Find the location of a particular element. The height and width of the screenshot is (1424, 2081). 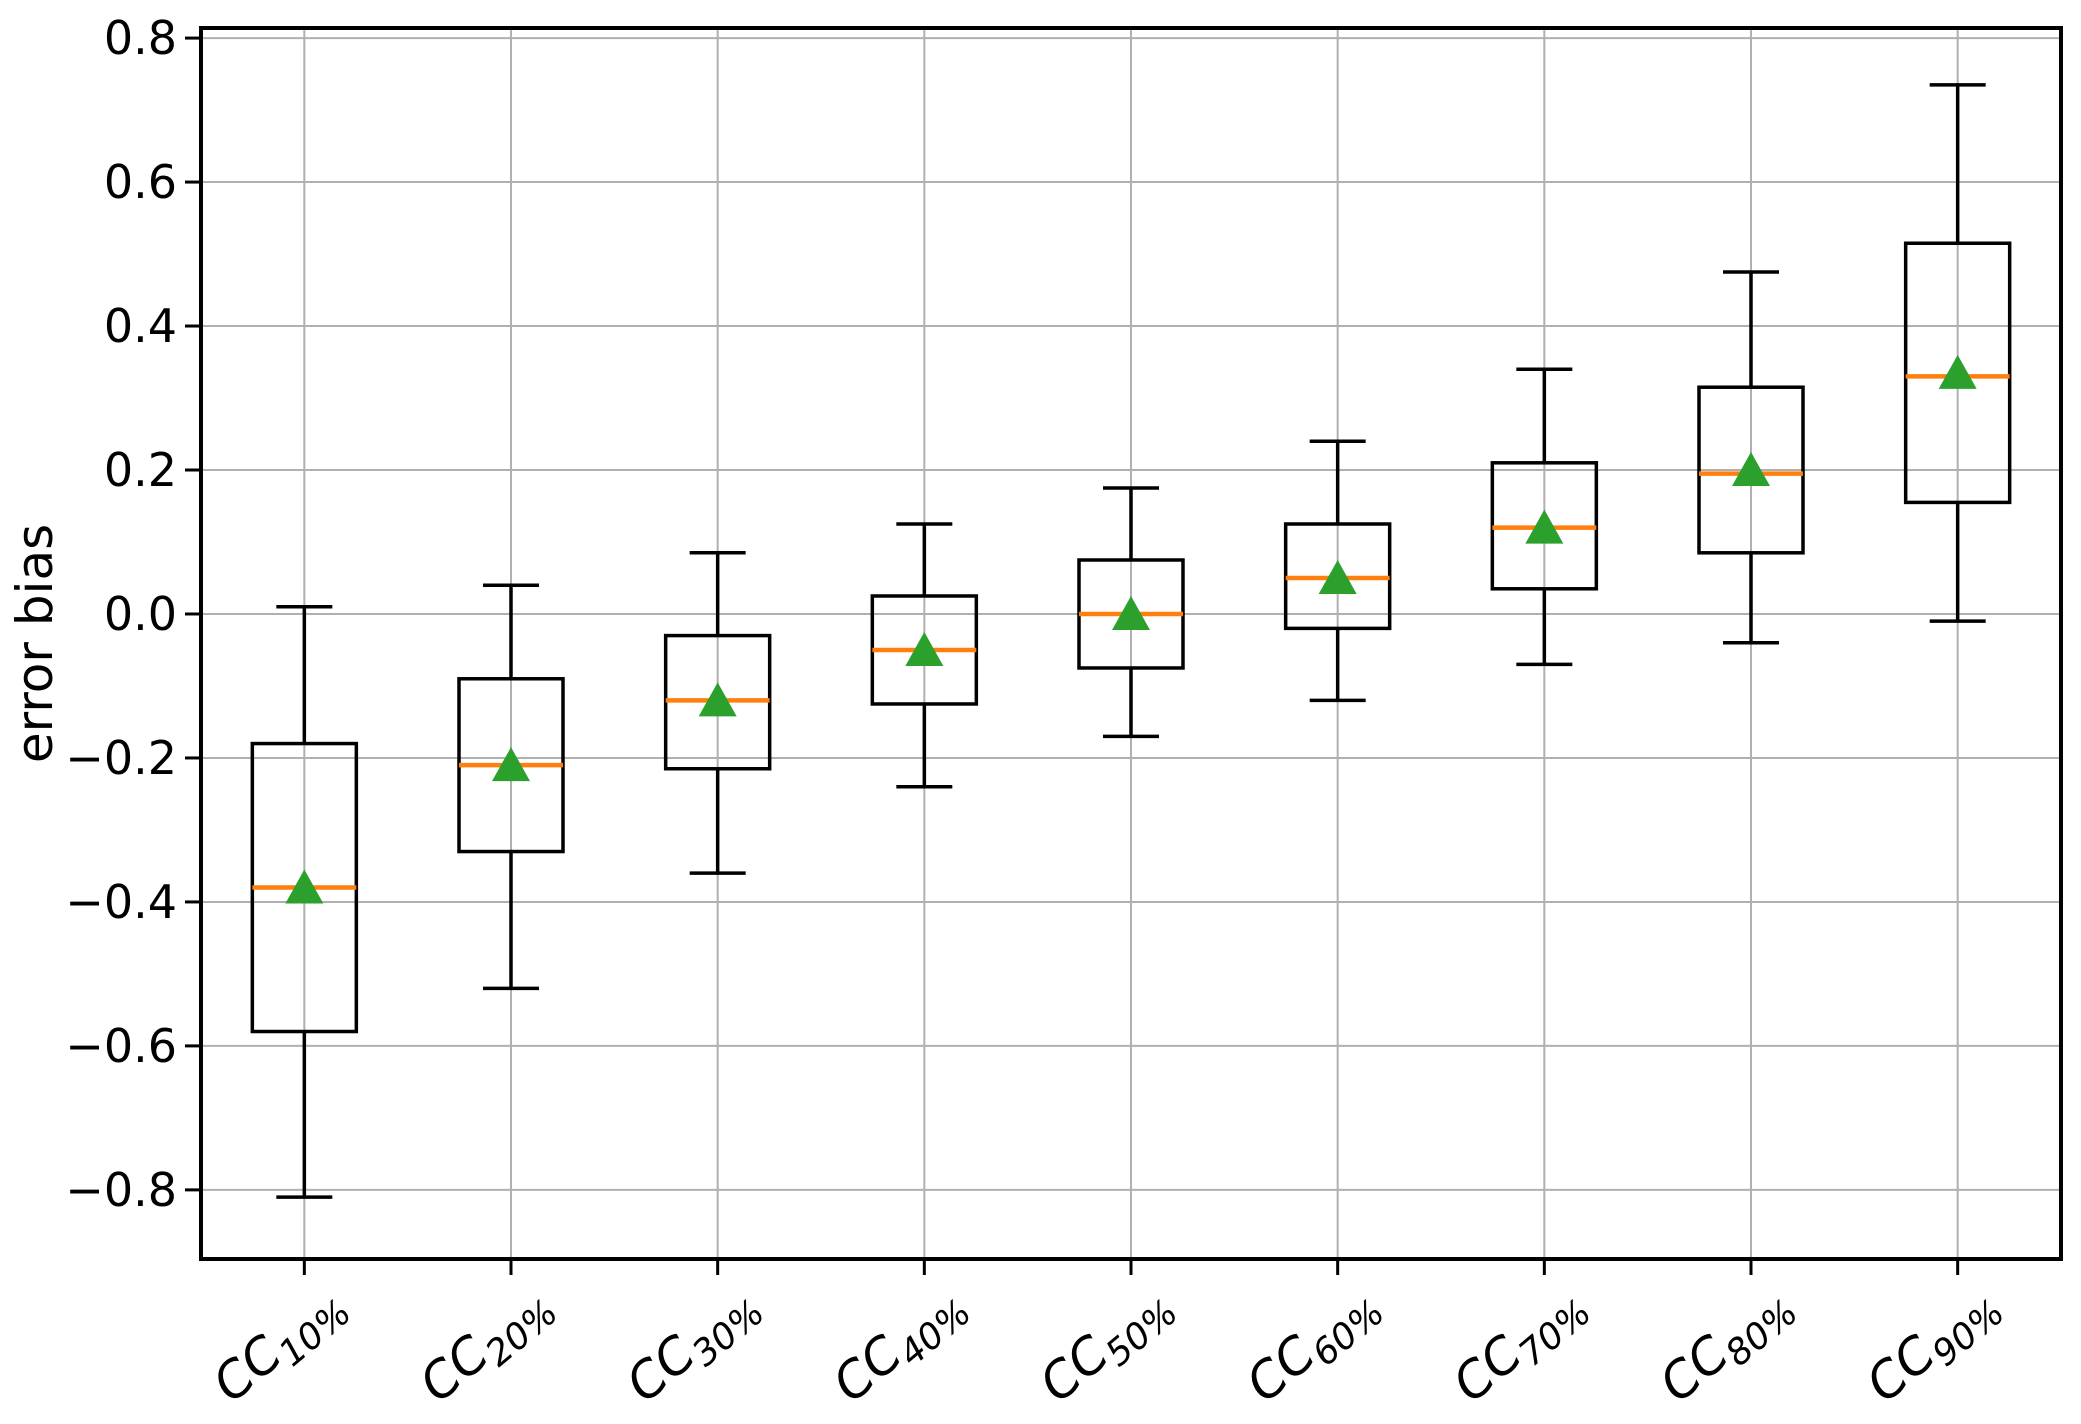

y-tick-label: 0.2 is located at coordinates (140, 470).